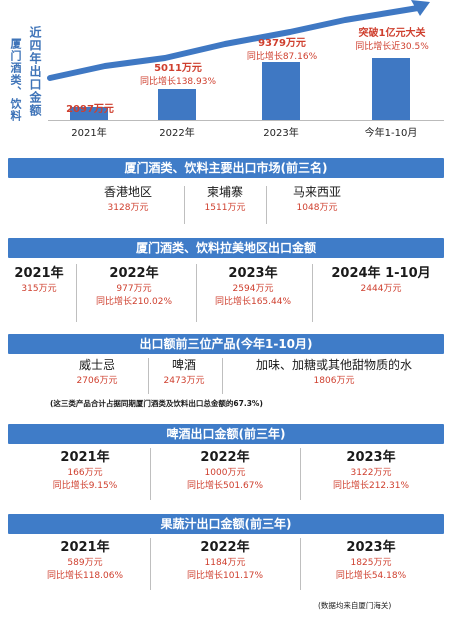 Image resolution: width=451 pixels, height=618 pixels. Describe the element at coordinates (392, 33) in the screenshot. I see `bar-value-2024: 突破1亿元大关` at that location.